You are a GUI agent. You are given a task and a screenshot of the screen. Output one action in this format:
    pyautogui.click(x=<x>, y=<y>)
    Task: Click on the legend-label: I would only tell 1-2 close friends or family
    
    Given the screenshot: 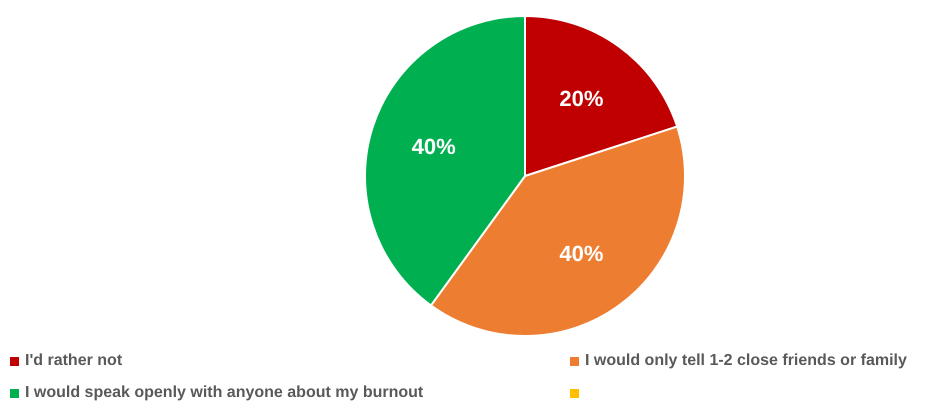 What is the action you would take?
    pyautogui.click(x=746, y=361)
    